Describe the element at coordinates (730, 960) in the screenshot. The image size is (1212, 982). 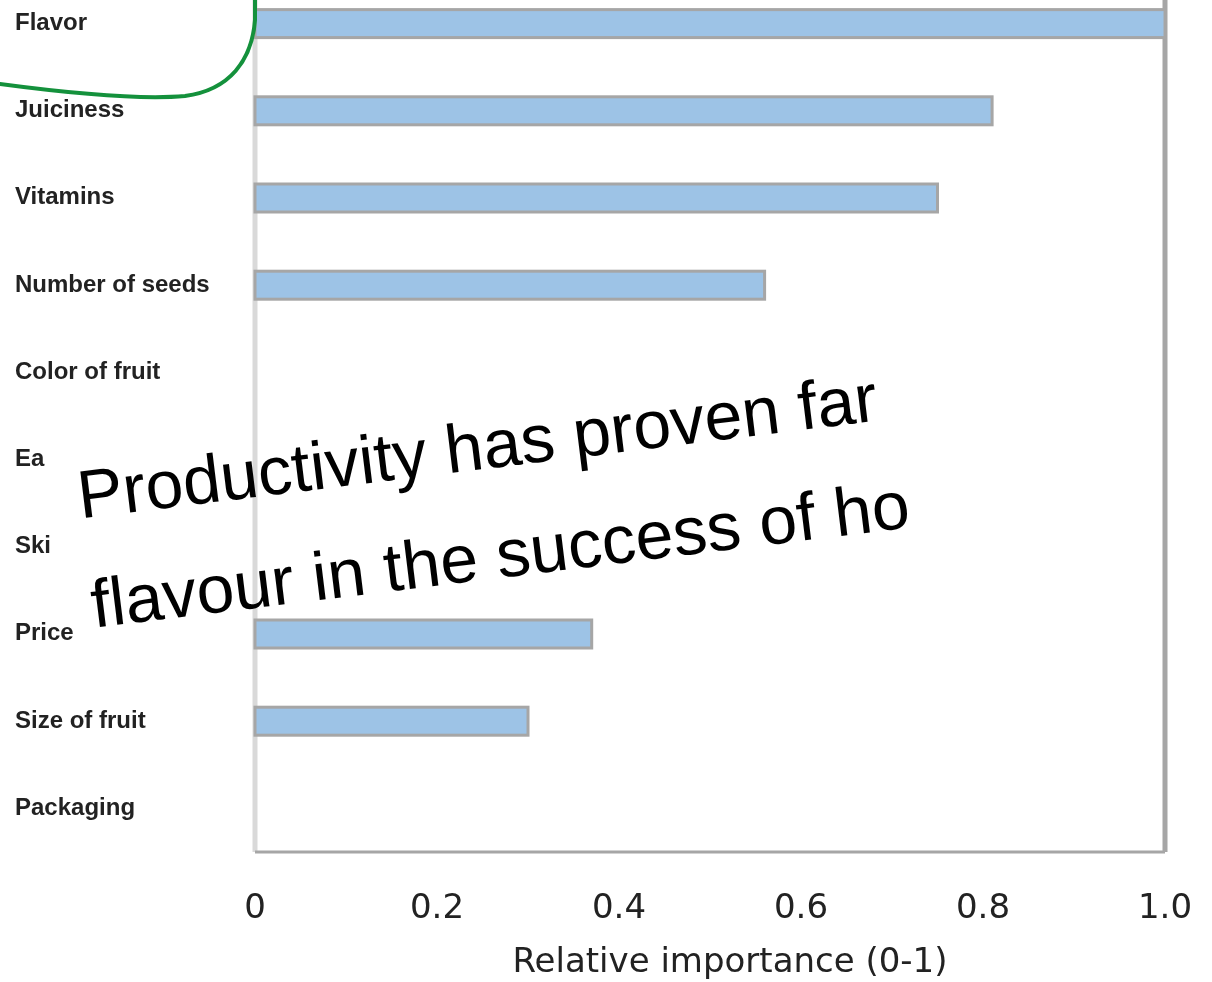
I see `x-axis-title: Relative importance (0-1)` at that location.